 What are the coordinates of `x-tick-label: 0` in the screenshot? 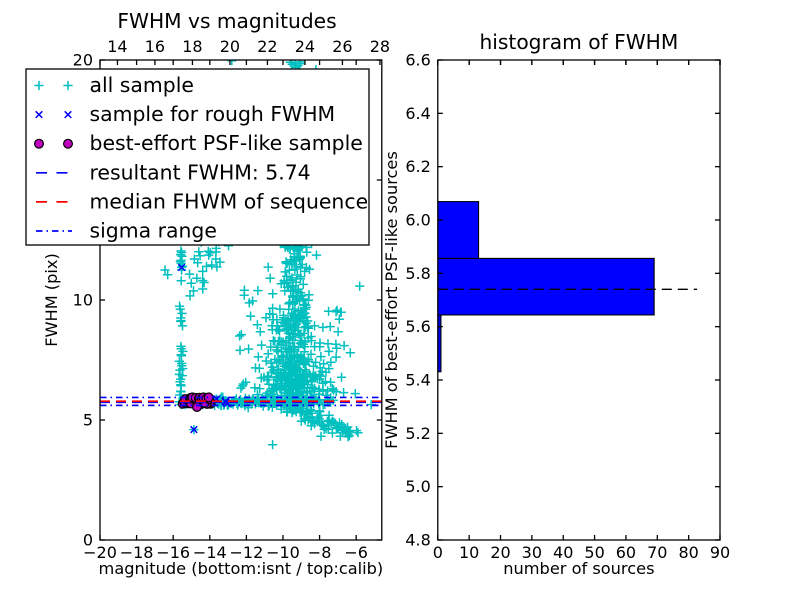 It's located at (438, 552).